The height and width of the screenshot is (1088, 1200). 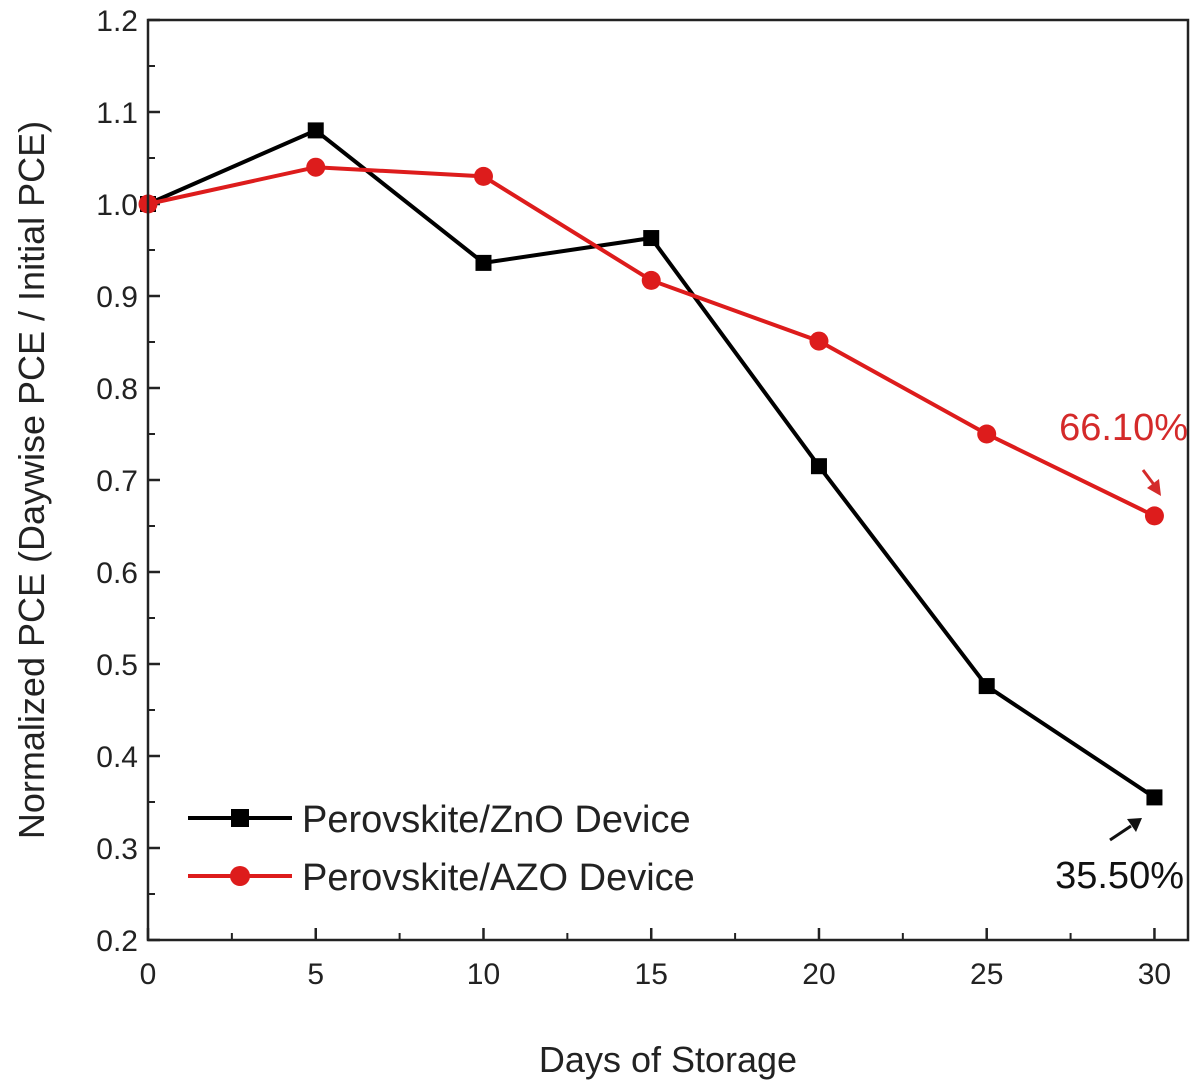 What do you see at coordinates (986, 974) in the screenshot?
I see `x-tick-label: 25` at bounding box center [986, 974].